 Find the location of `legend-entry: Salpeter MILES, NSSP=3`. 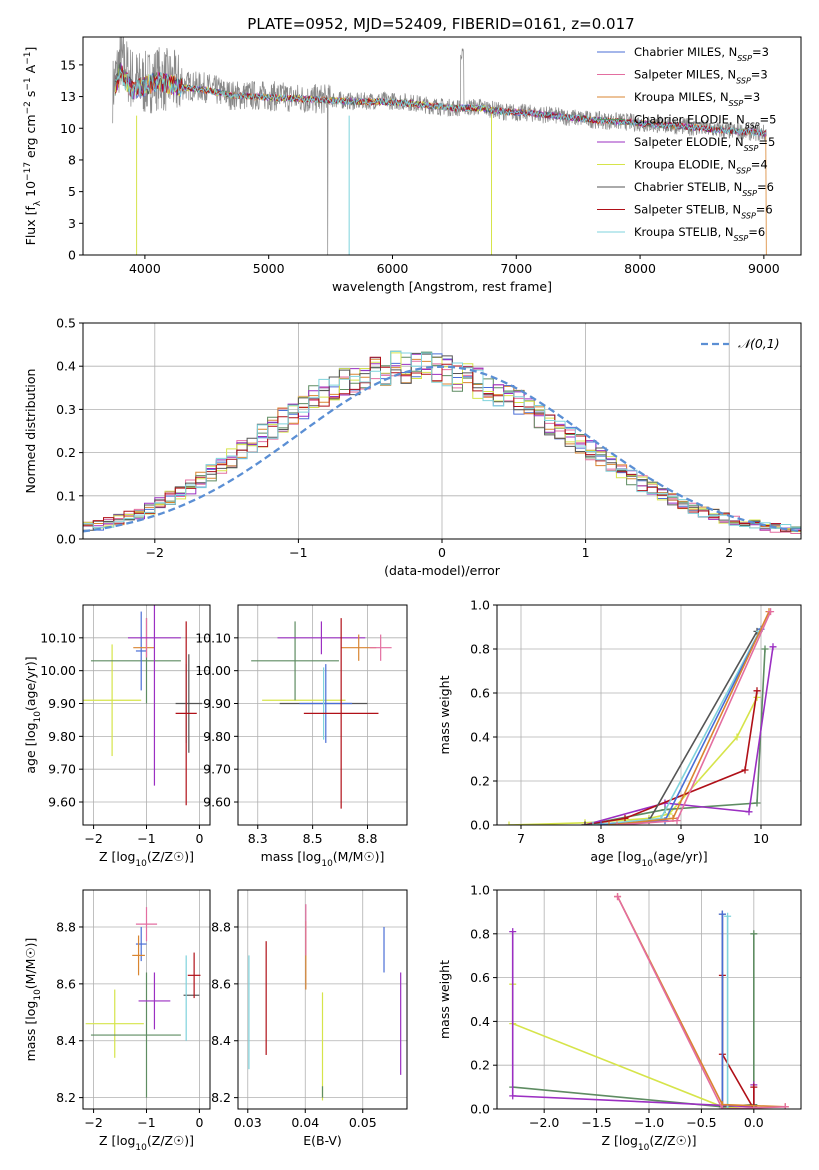

legend-entry: Salpeter MILES, NSSP=3 is located at coordinates (701, 77).